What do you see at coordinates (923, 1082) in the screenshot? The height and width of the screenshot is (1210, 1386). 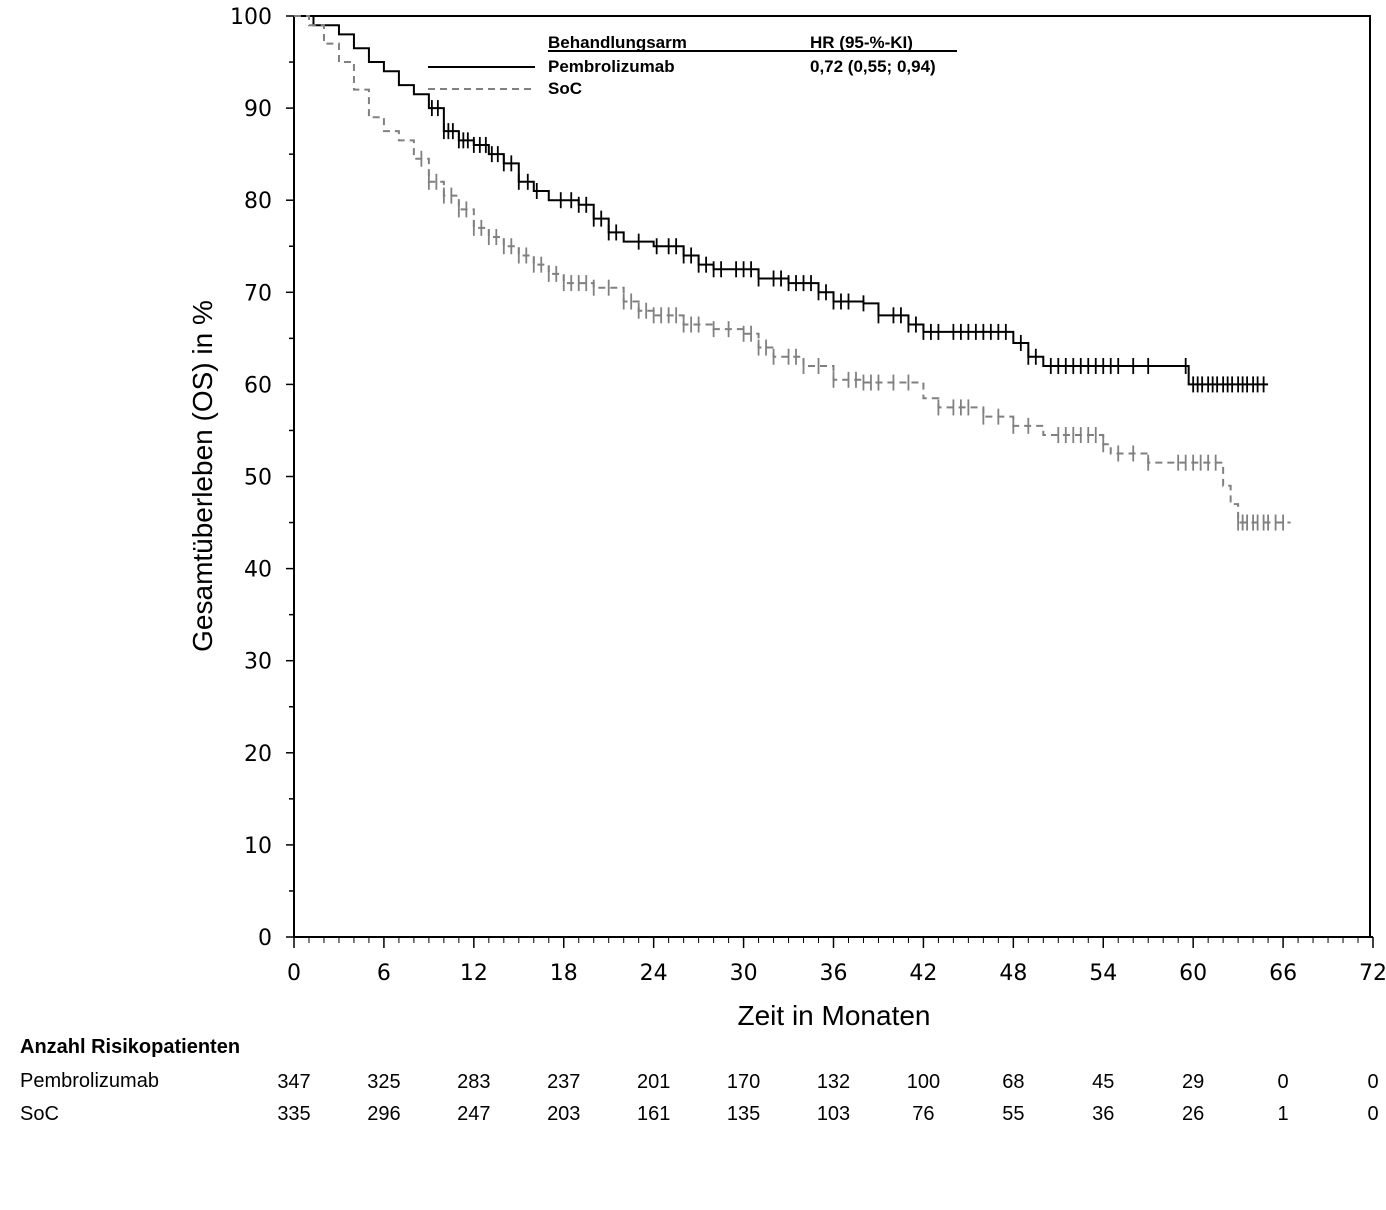 I see `risk-count: 100` at bounding box center [923, 1082].